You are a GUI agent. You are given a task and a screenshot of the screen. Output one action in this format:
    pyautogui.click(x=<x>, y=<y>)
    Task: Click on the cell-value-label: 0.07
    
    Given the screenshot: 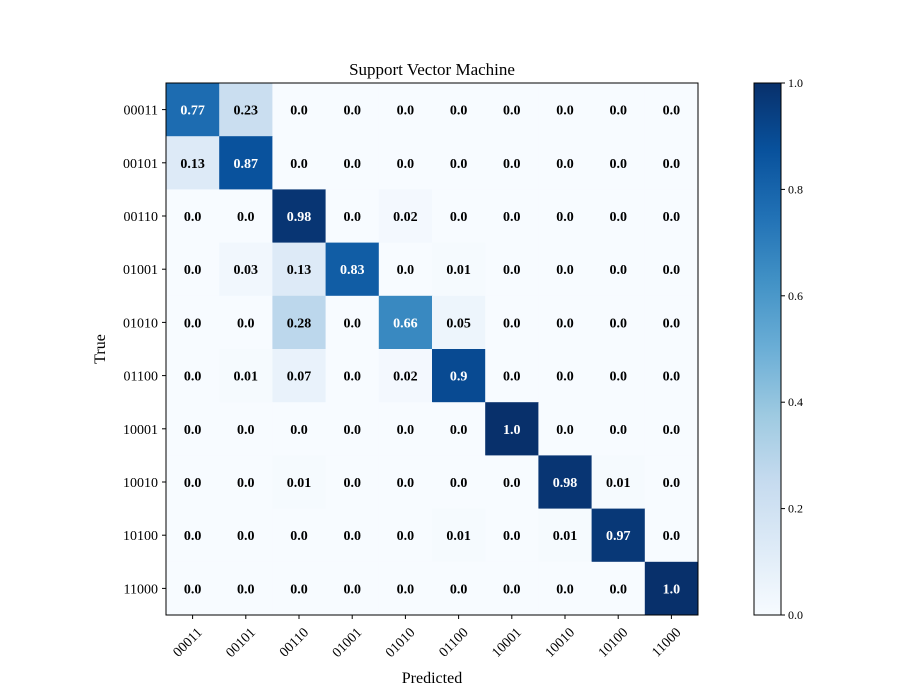 What is the action you would take?
    pyautogui.click(x=299, y=377)
    